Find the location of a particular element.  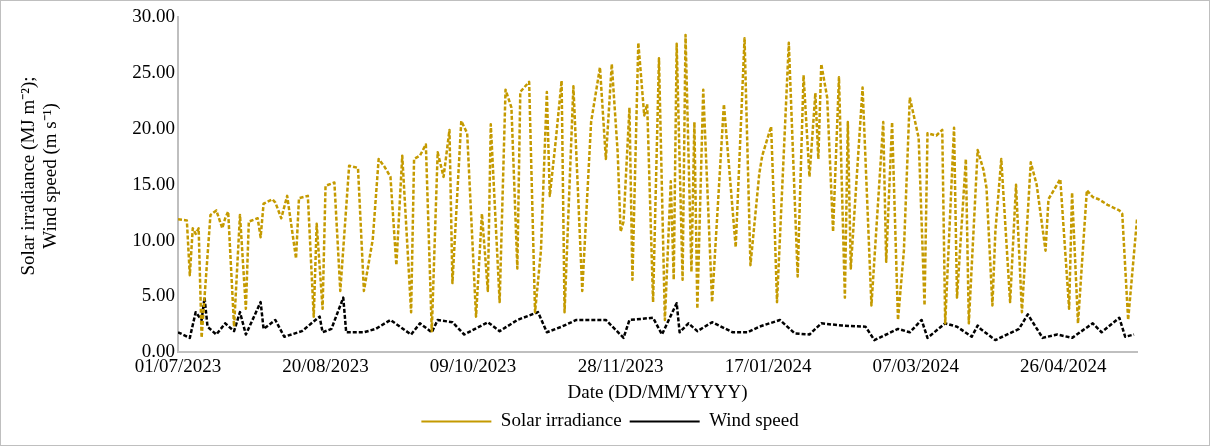

y-tick-label: 20.00 is located at coordinates (153, 127).